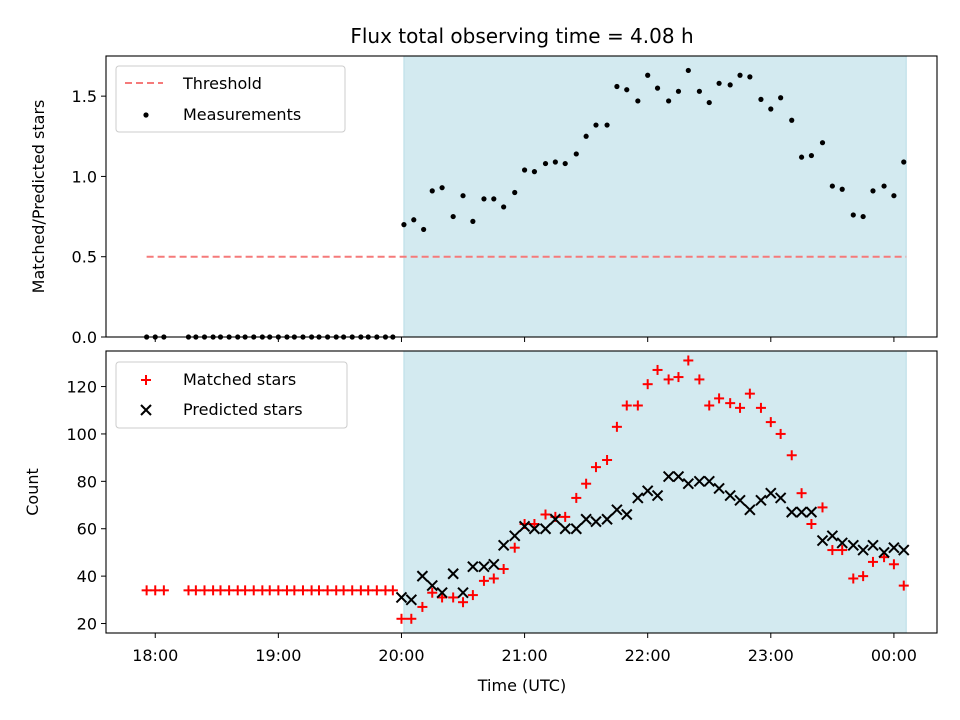 Image resolution: width=960 pixels, height=720 pixels. What do you see at coordinates (84, 257) in the screenshot?
I see `y-tick-label: 0.5` at bounding box center [84, 257].